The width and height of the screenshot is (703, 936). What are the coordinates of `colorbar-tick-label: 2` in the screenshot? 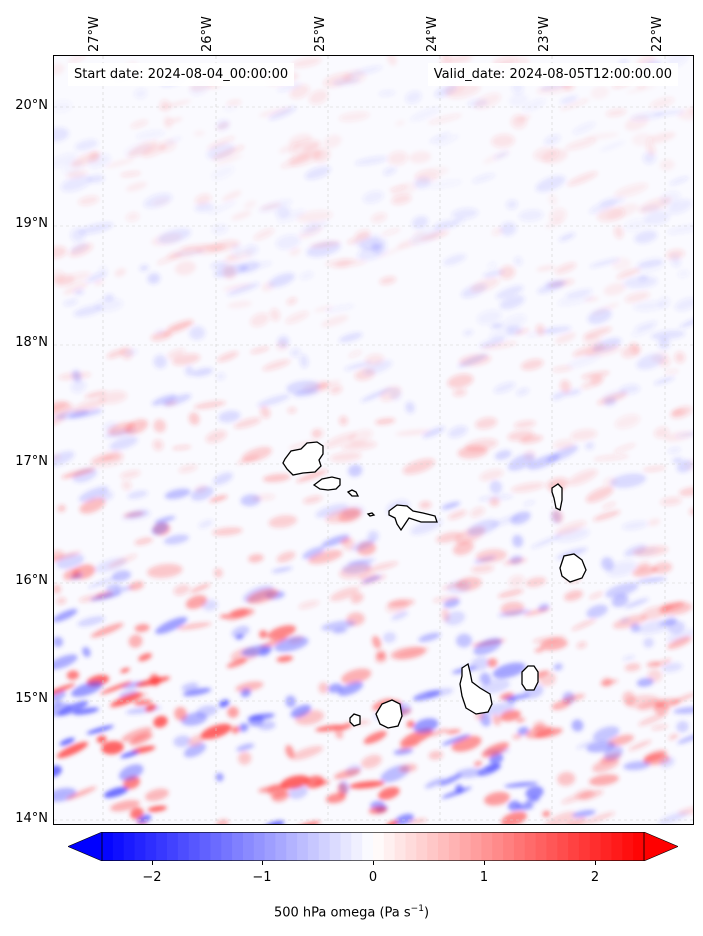 It's located at (595, 877).